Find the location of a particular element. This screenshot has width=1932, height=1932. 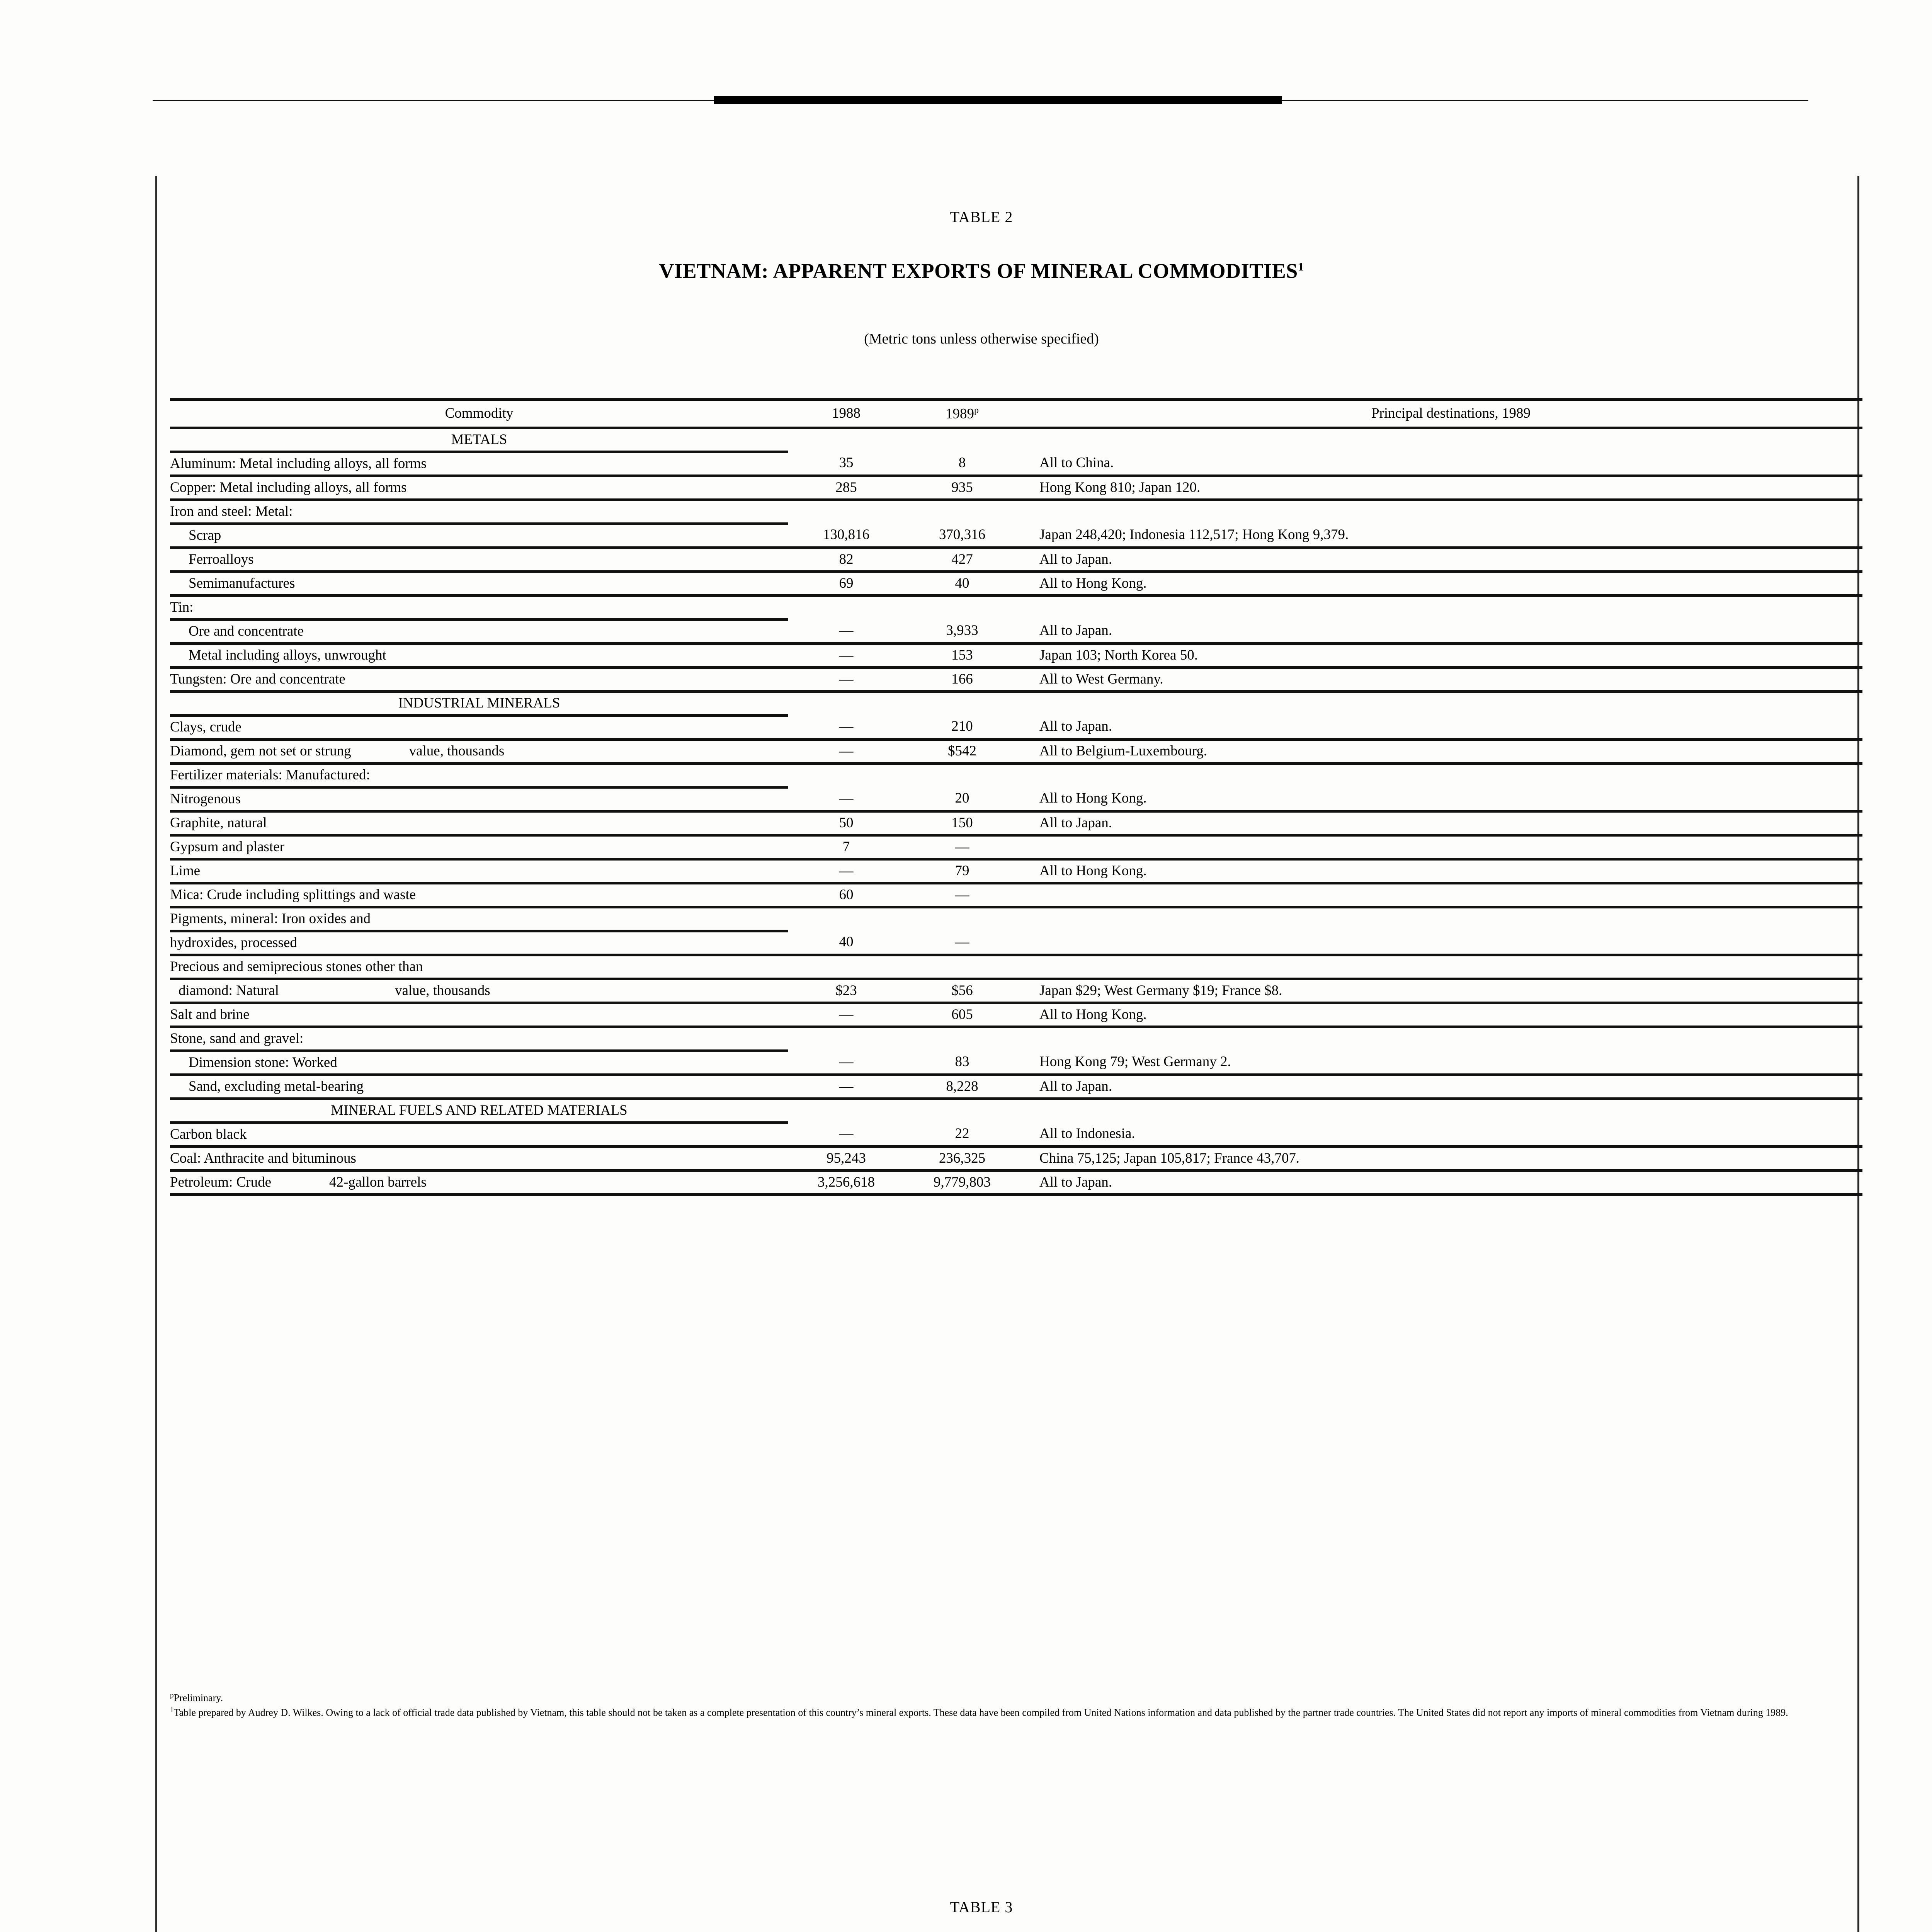

row-value-1989: 605 is located at coordinates (962, 1014).